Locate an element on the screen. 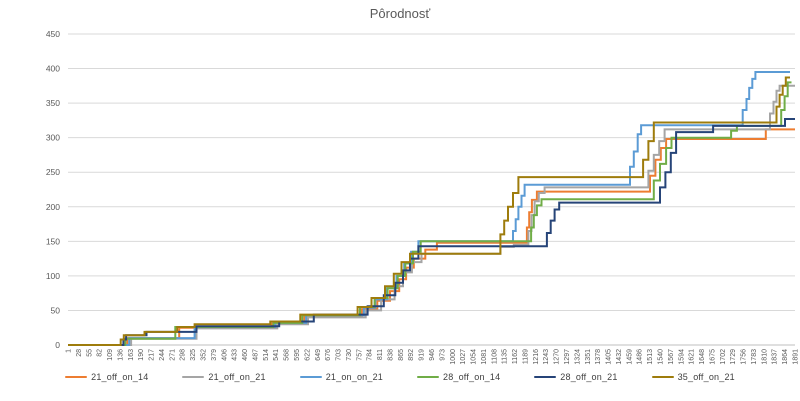  x-axis-tick-label: 1432 is located at coordinates (619, 357).